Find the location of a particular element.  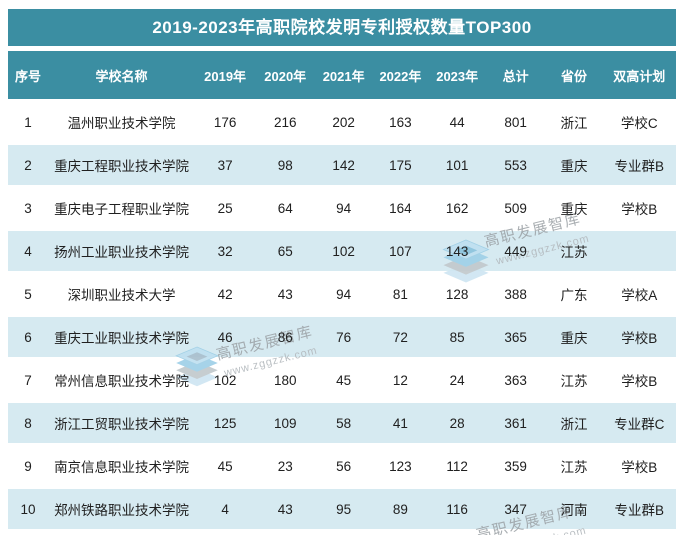

table-cell: 359 is located at coordinates (516, 466).